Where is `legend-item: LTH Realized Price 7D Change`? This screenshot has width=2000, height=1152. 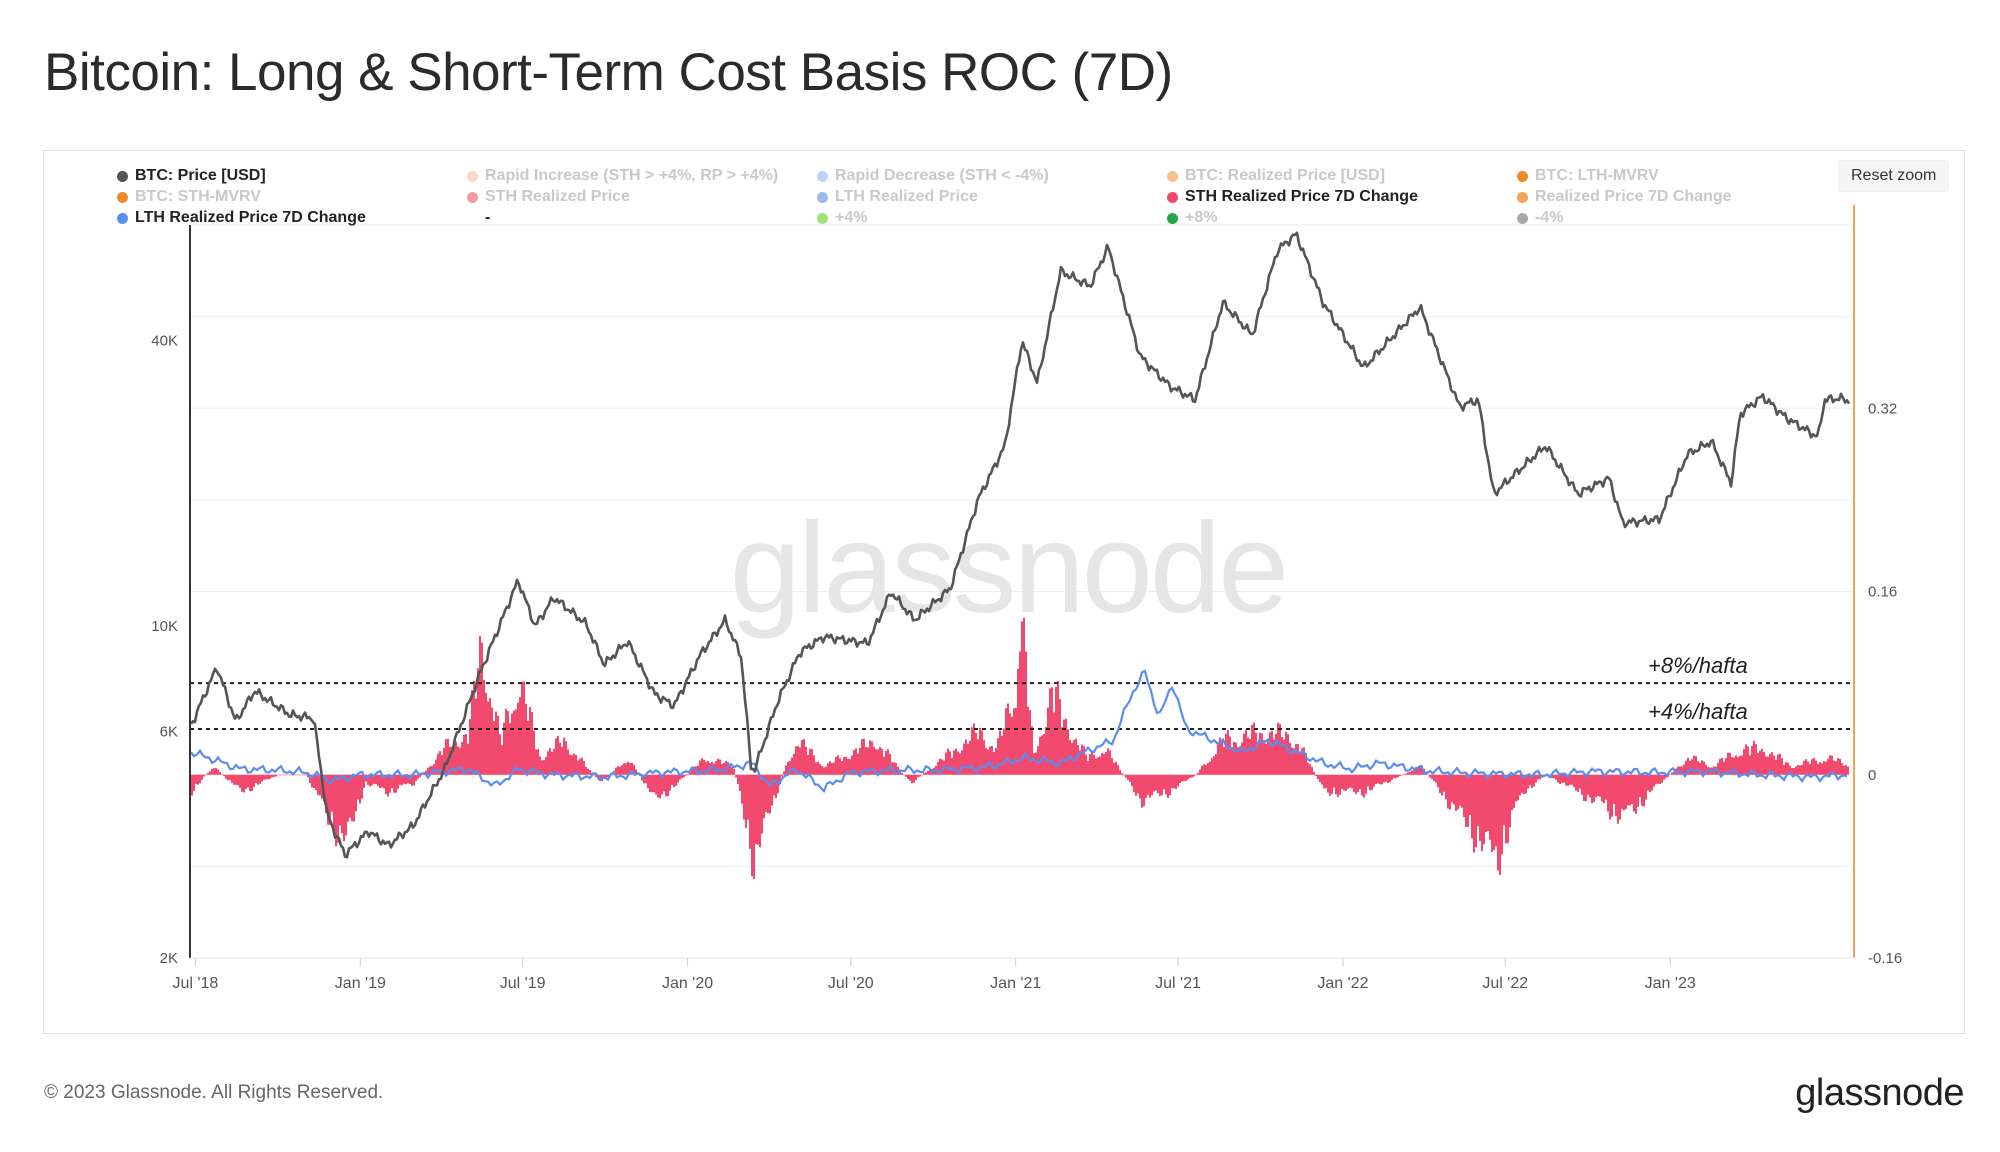
legend-item: LTH Realized Price 7D Change is located at coordinates (241, 218).